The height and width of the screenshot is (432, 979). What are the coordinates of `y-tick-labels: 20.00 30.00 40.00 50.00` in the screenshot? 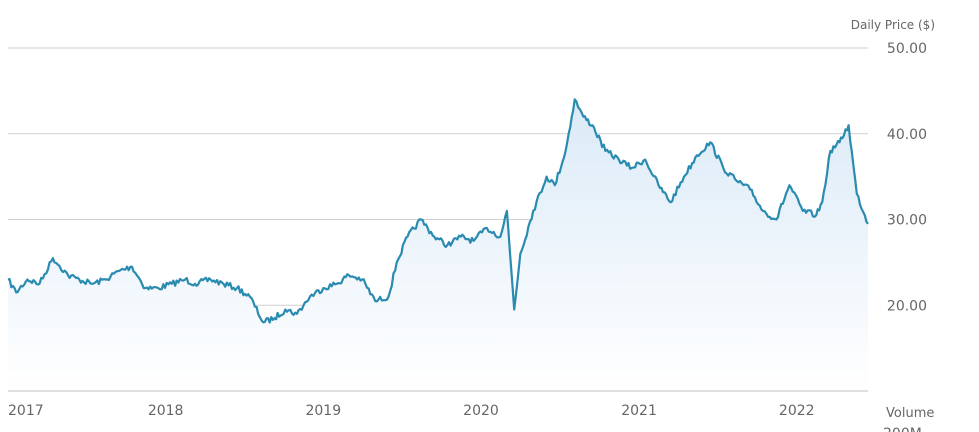 It's located at (907, 177).